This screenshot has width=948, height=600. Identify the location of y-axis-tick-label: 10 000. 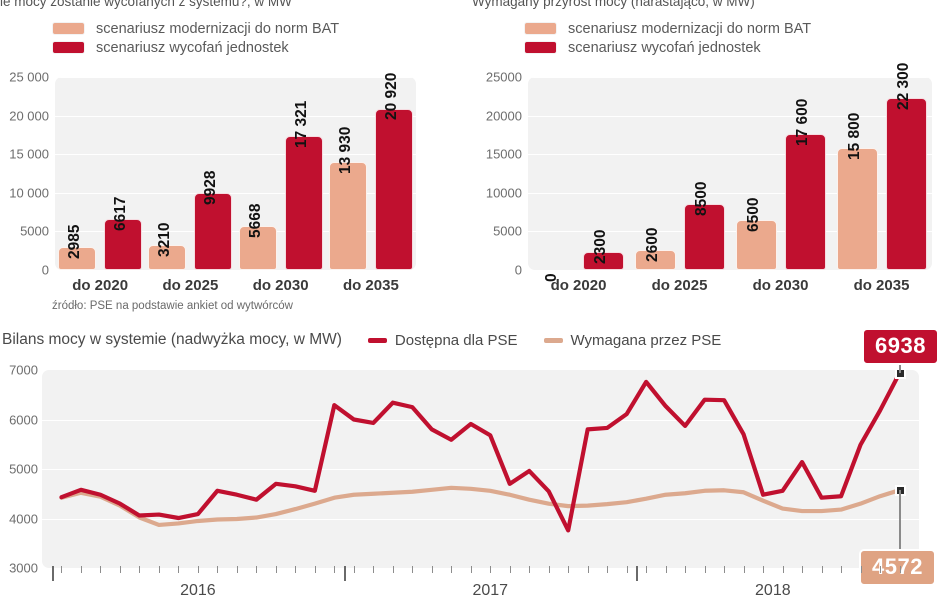
(29, 193).